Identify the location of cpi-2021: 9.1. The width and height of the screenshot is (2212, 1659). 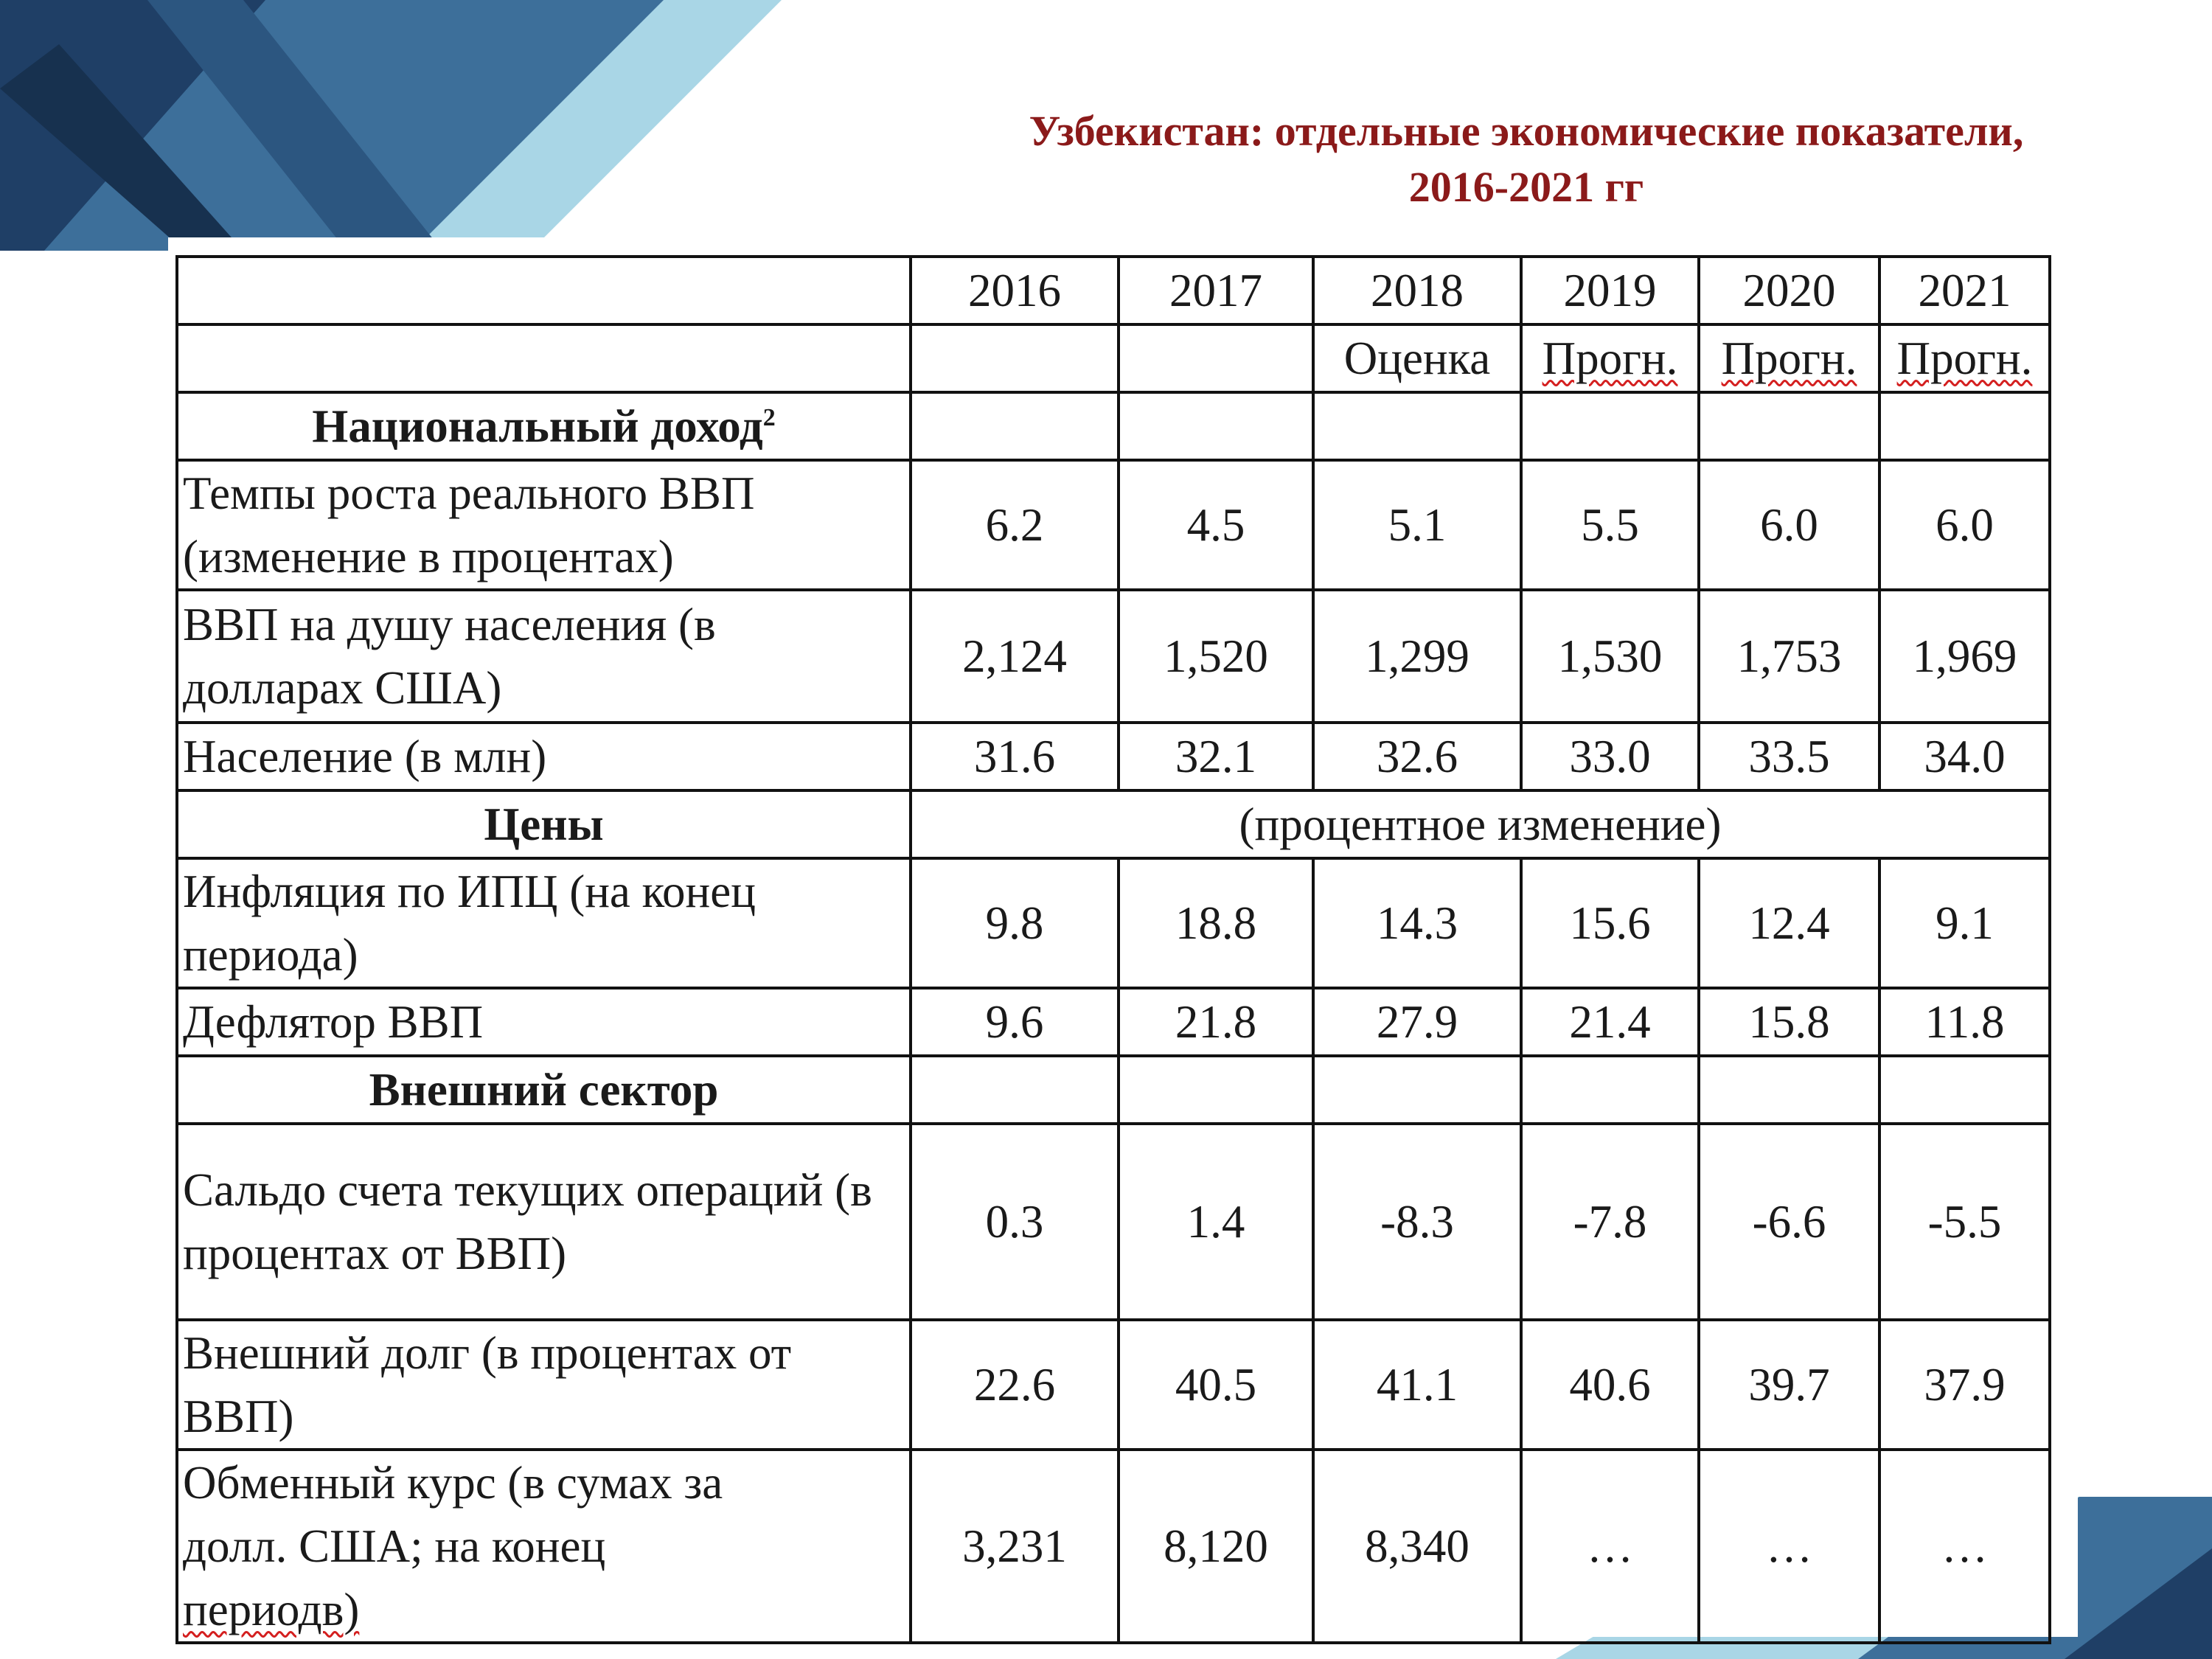
(1964, 923).